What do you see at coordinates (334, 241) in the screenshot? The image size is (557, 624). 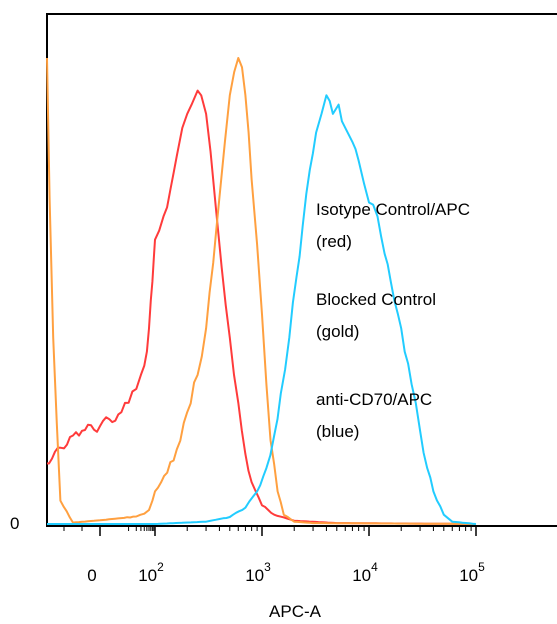 I see `legend-entry-color: (red)` at bounding box center [334, 241].